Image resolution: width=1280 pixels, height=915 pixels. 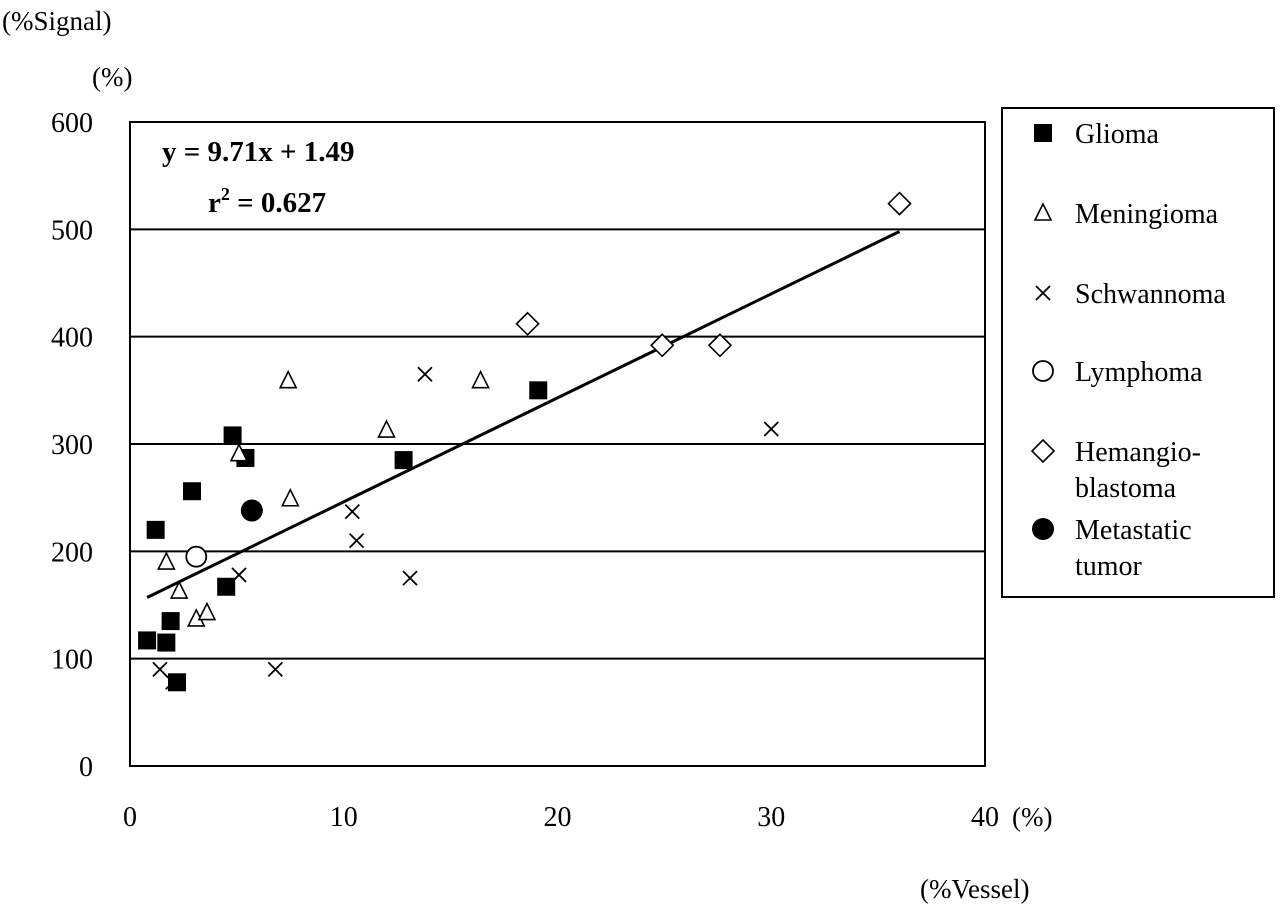 What do you see at coordinates (1133, 530) in the screenshot?
I see `legend-label-line: Metastatic` at bounding box center [1133, 530].